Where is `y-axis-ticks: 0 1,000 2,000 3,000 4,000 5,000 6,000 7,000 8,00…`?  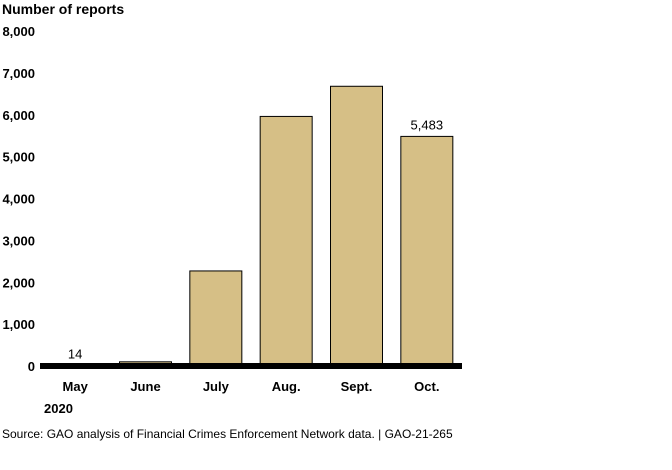
y-axis-ticks: 0 1,000 2,000 3,000 4,000 5,000 6,000 7,000 8,00… is located at coordinates (18, 199).